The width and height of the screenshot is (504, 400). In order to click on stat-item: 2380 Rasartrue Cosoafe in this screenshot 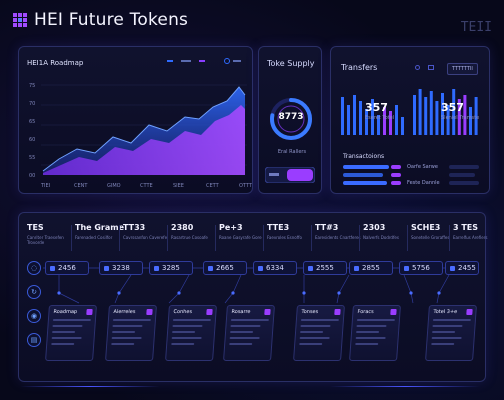, I will do `click(194, 231)`.